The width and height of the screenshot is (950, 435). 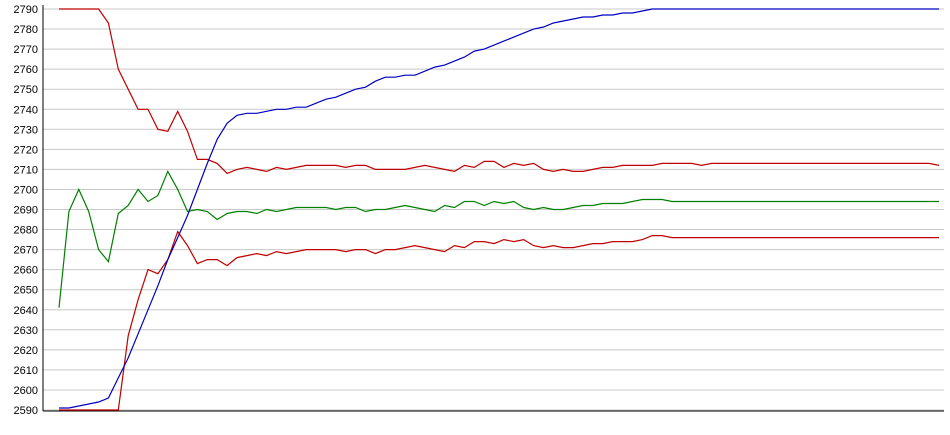 I want to click on y-tick-label: 2650, so click(x=26, y=291).